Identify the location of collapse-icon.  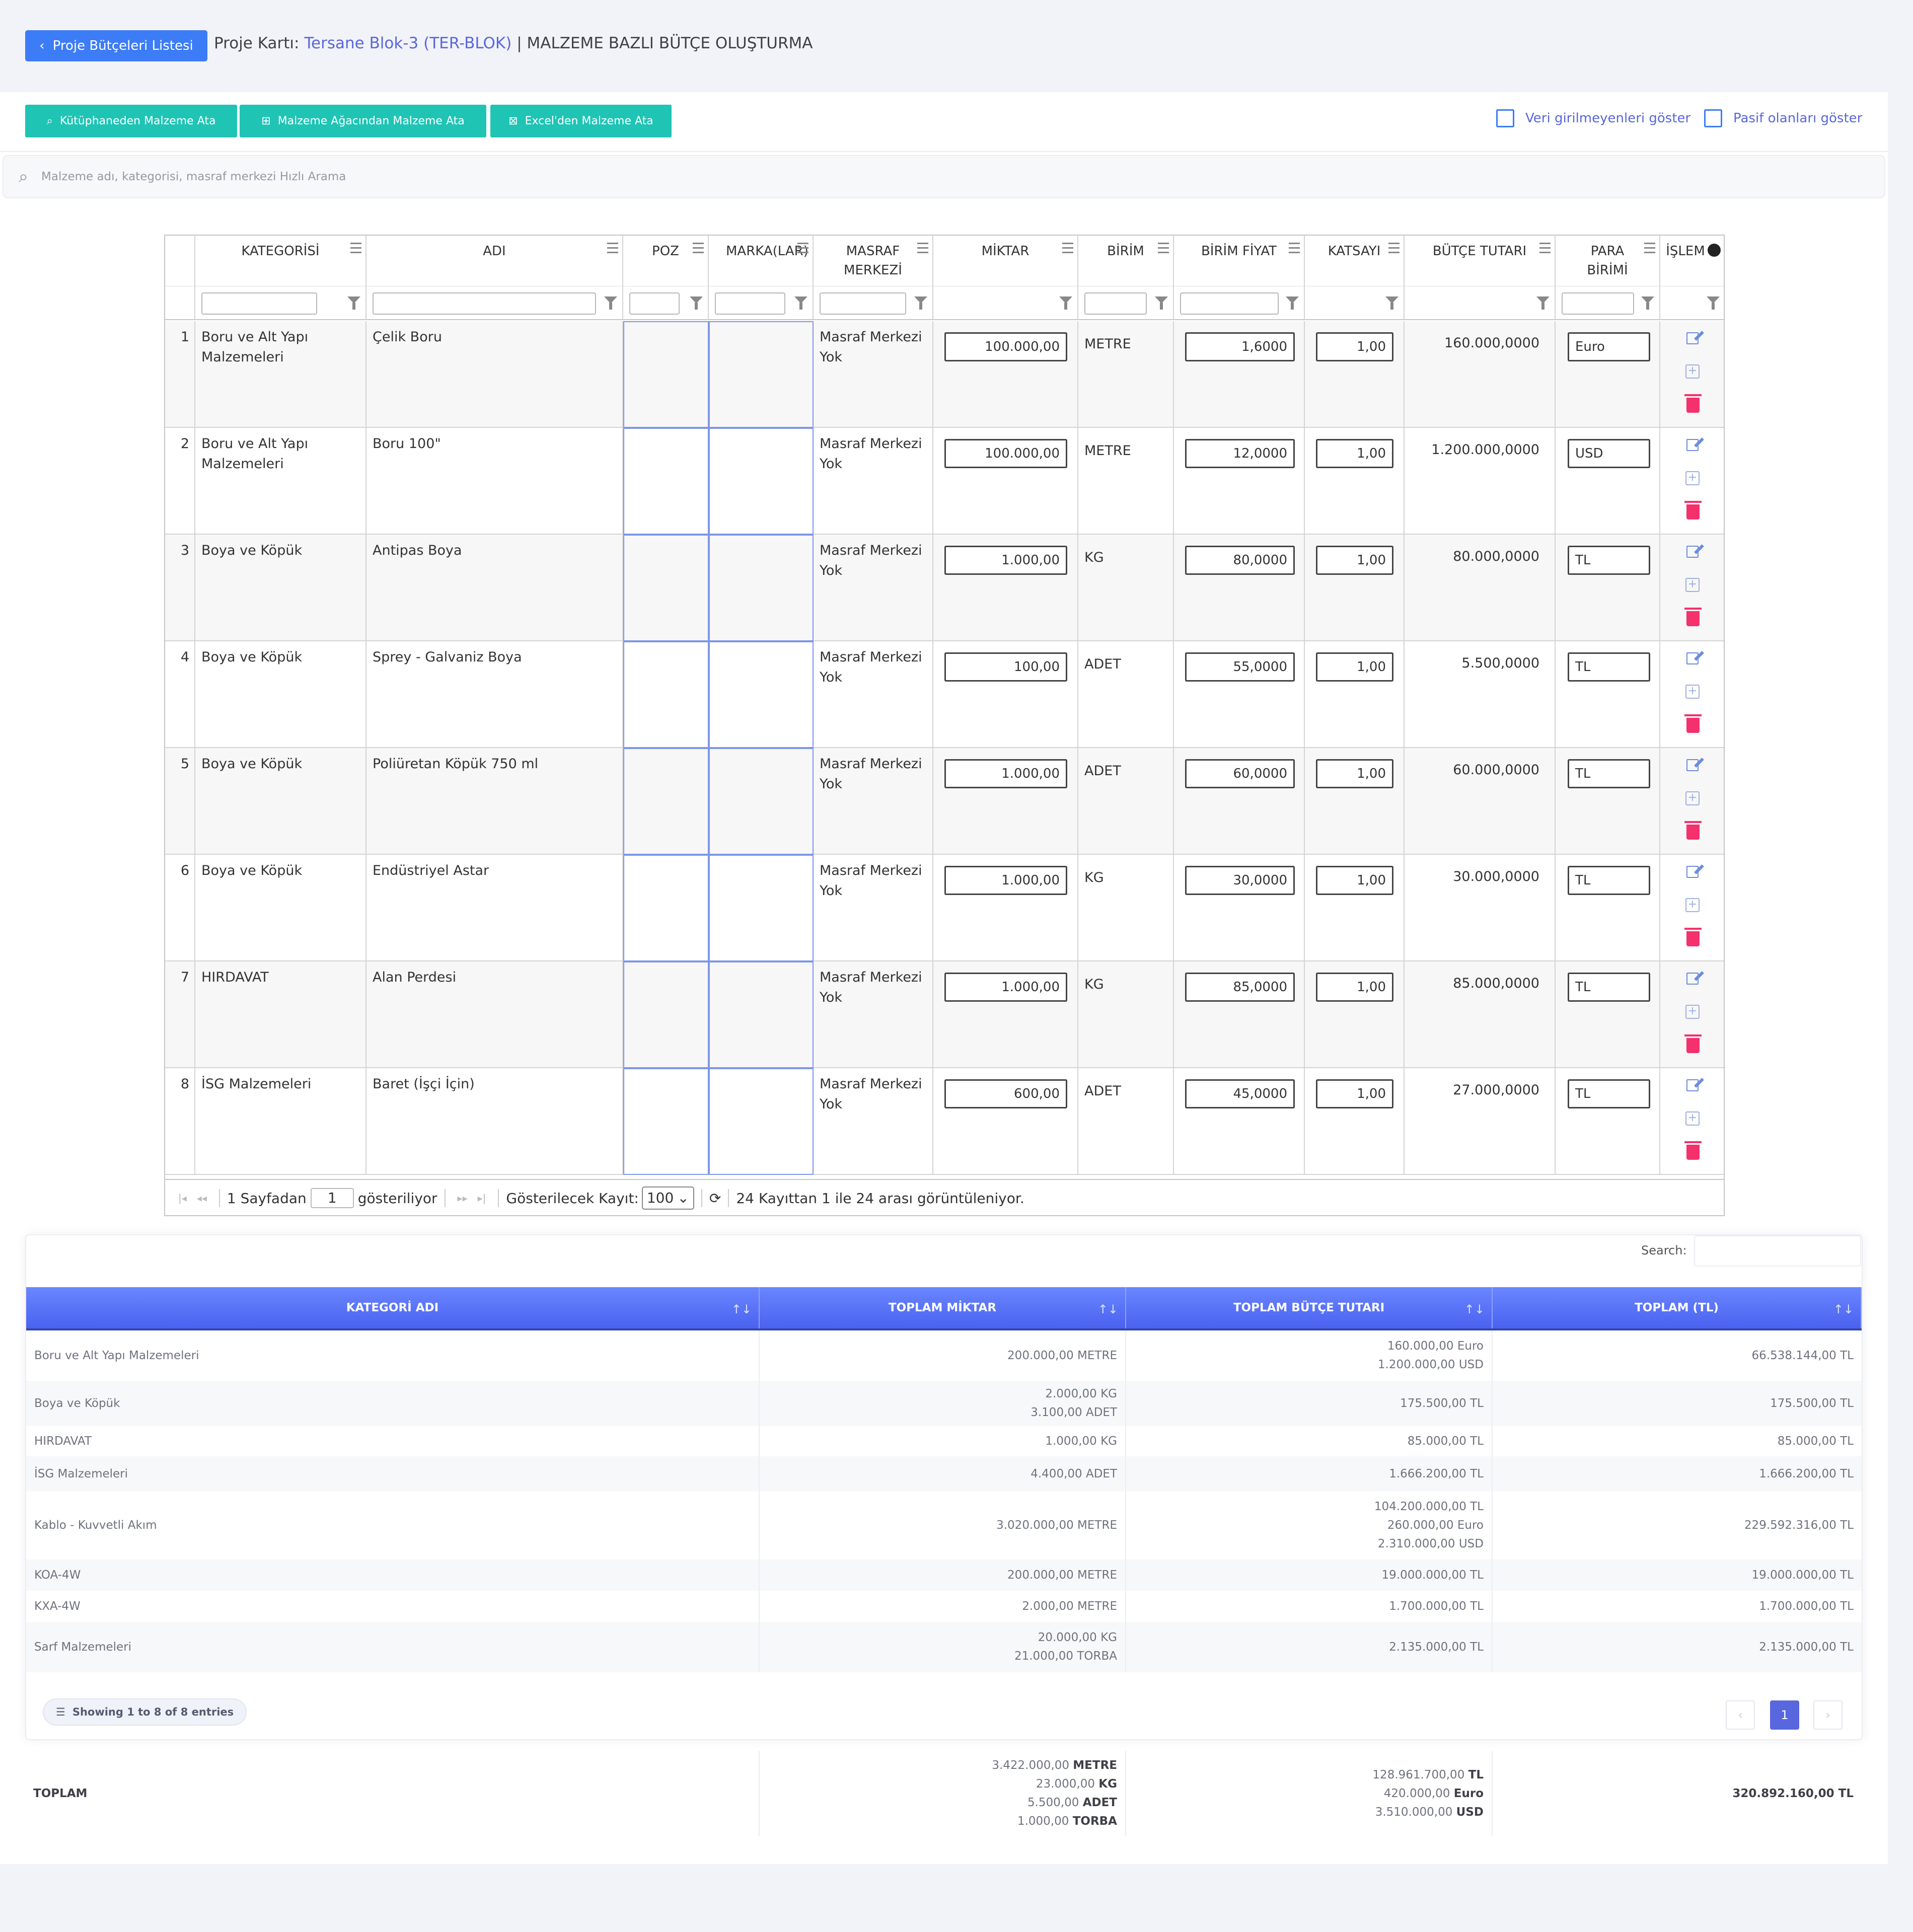
(1714, 250).